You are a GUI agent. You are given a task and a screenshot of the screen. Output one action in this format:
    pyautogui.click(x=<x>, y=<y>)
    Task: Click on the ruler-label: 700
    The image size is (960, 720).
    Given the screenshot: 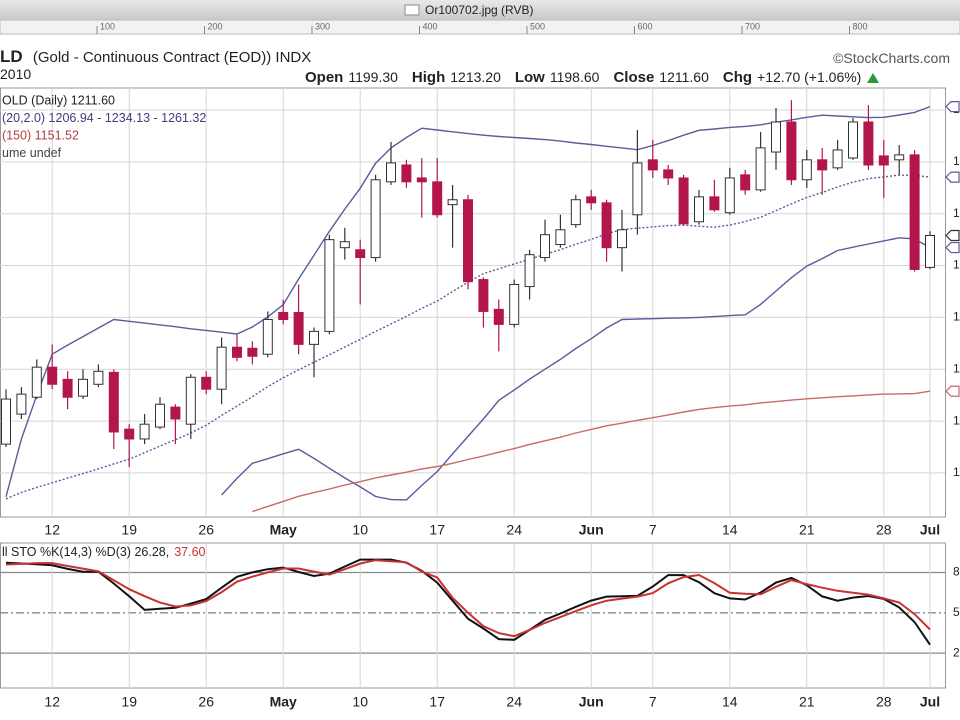 What is the action you would take?
    pyautogui.click(x=752, y=26)
    